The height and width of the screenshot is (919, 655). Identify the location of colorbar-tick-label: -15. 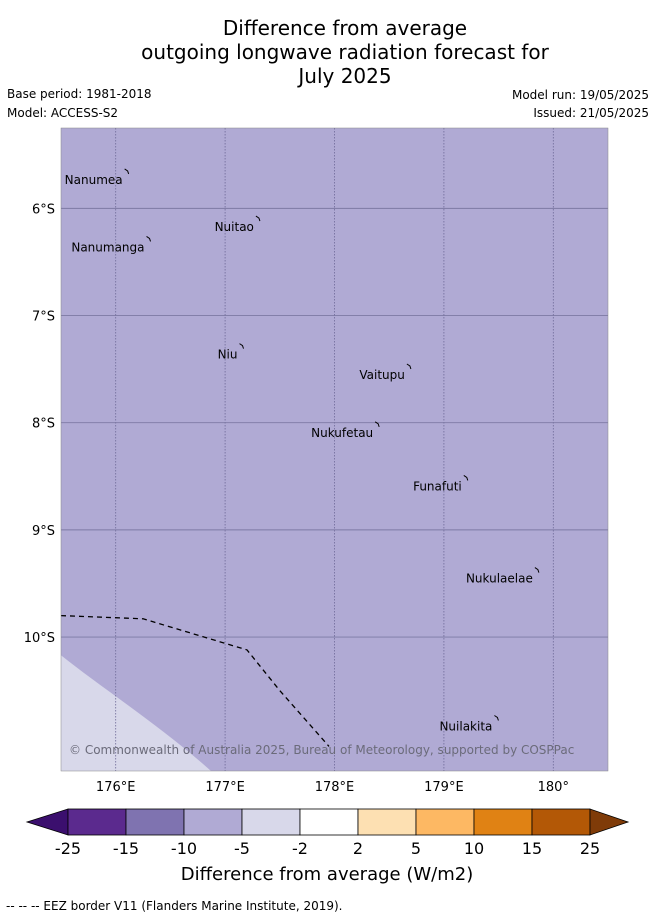
(126, 848).